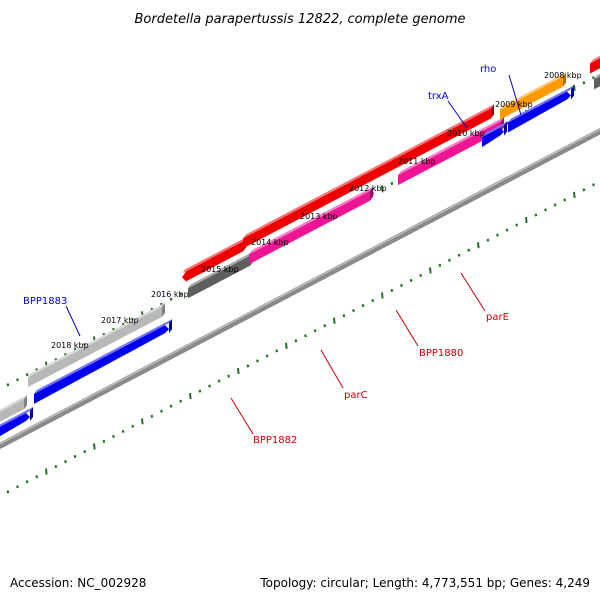 This screenshot has width=600, height=600. Describe the element at coordinates (515, 95) in the screenshot. I see `callout-rho` at that location.